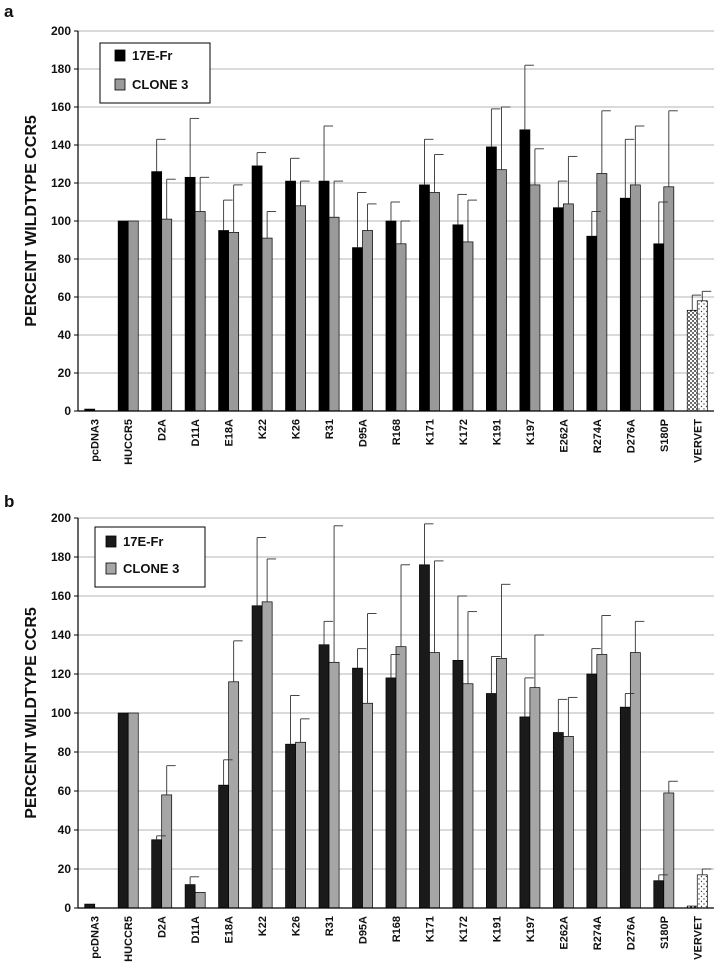 This screenshot has width=719, height=969. Describe the element at coordinates (67, 411) in the screenshot. I see `panel-a-y-tick-label: 0` at that location.